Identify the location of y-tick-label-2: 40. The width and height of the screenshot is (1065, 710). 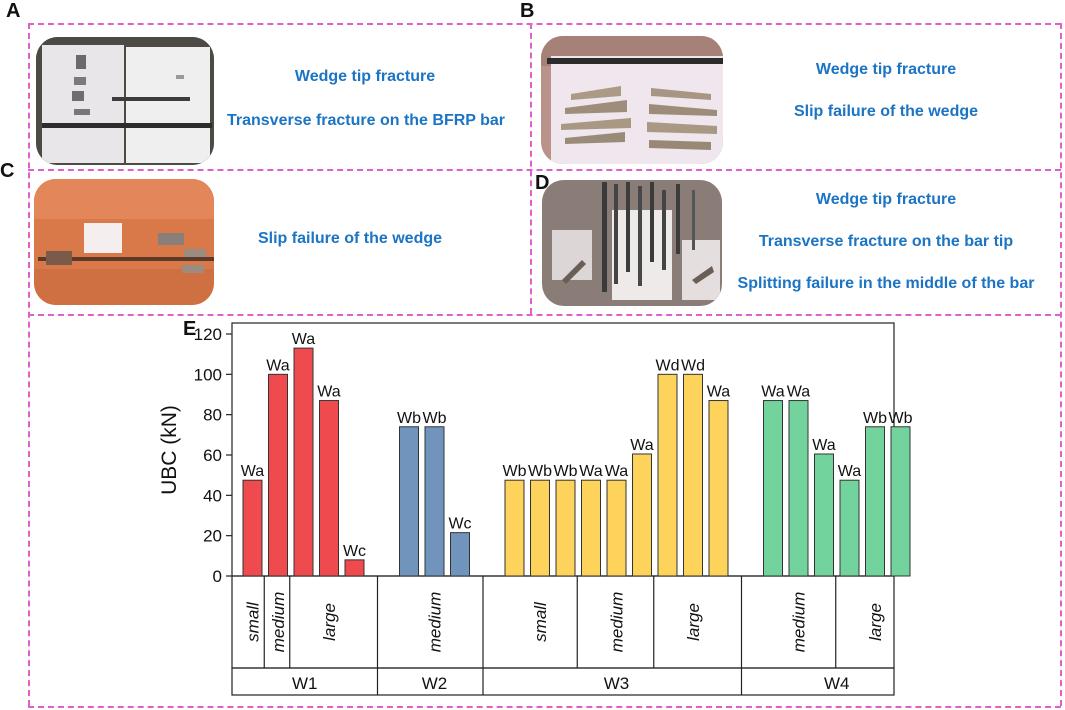
(212, 495).